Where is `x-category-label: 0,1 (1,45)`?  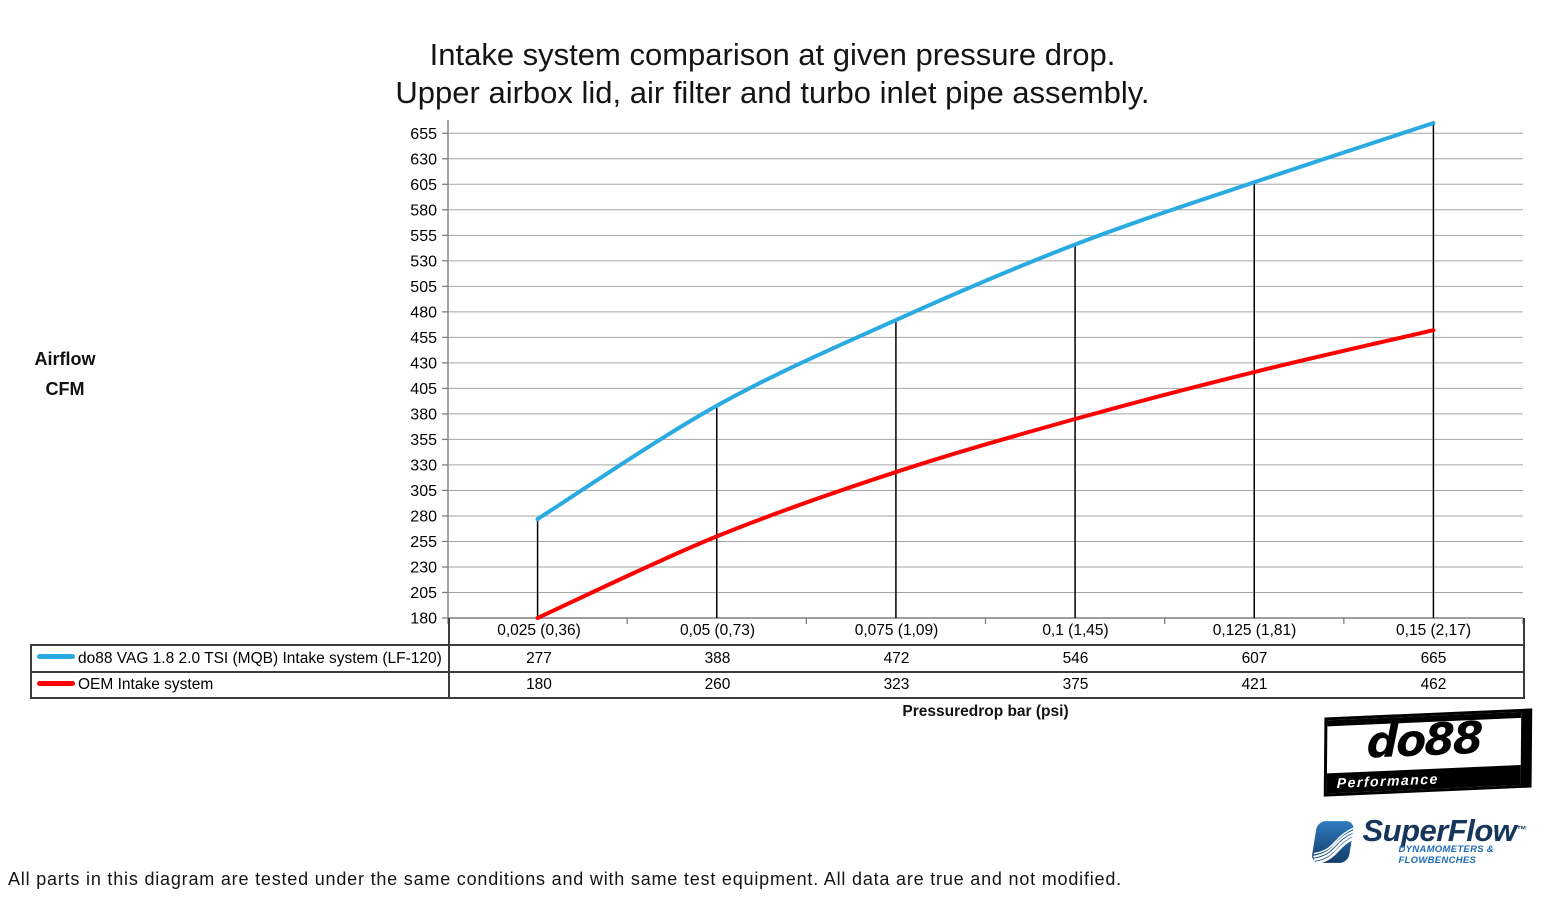
x-category-label: 0,1 (1,45) is located at coordinates (1075, 632).